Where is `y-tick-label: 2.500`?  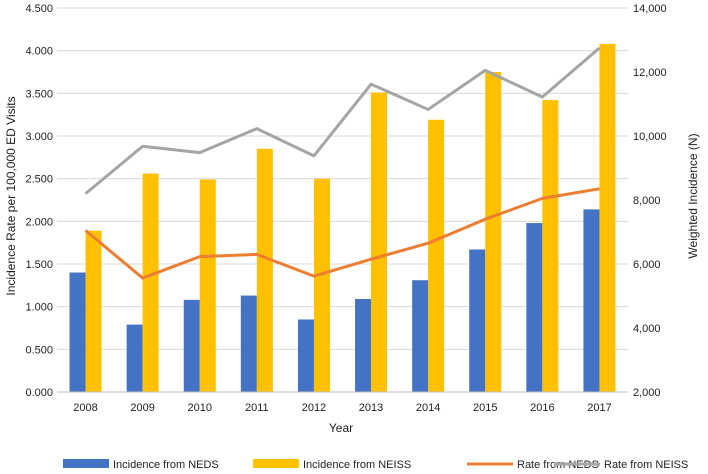 y-tick-label: 2.500 is located at coordinates (39, 180).